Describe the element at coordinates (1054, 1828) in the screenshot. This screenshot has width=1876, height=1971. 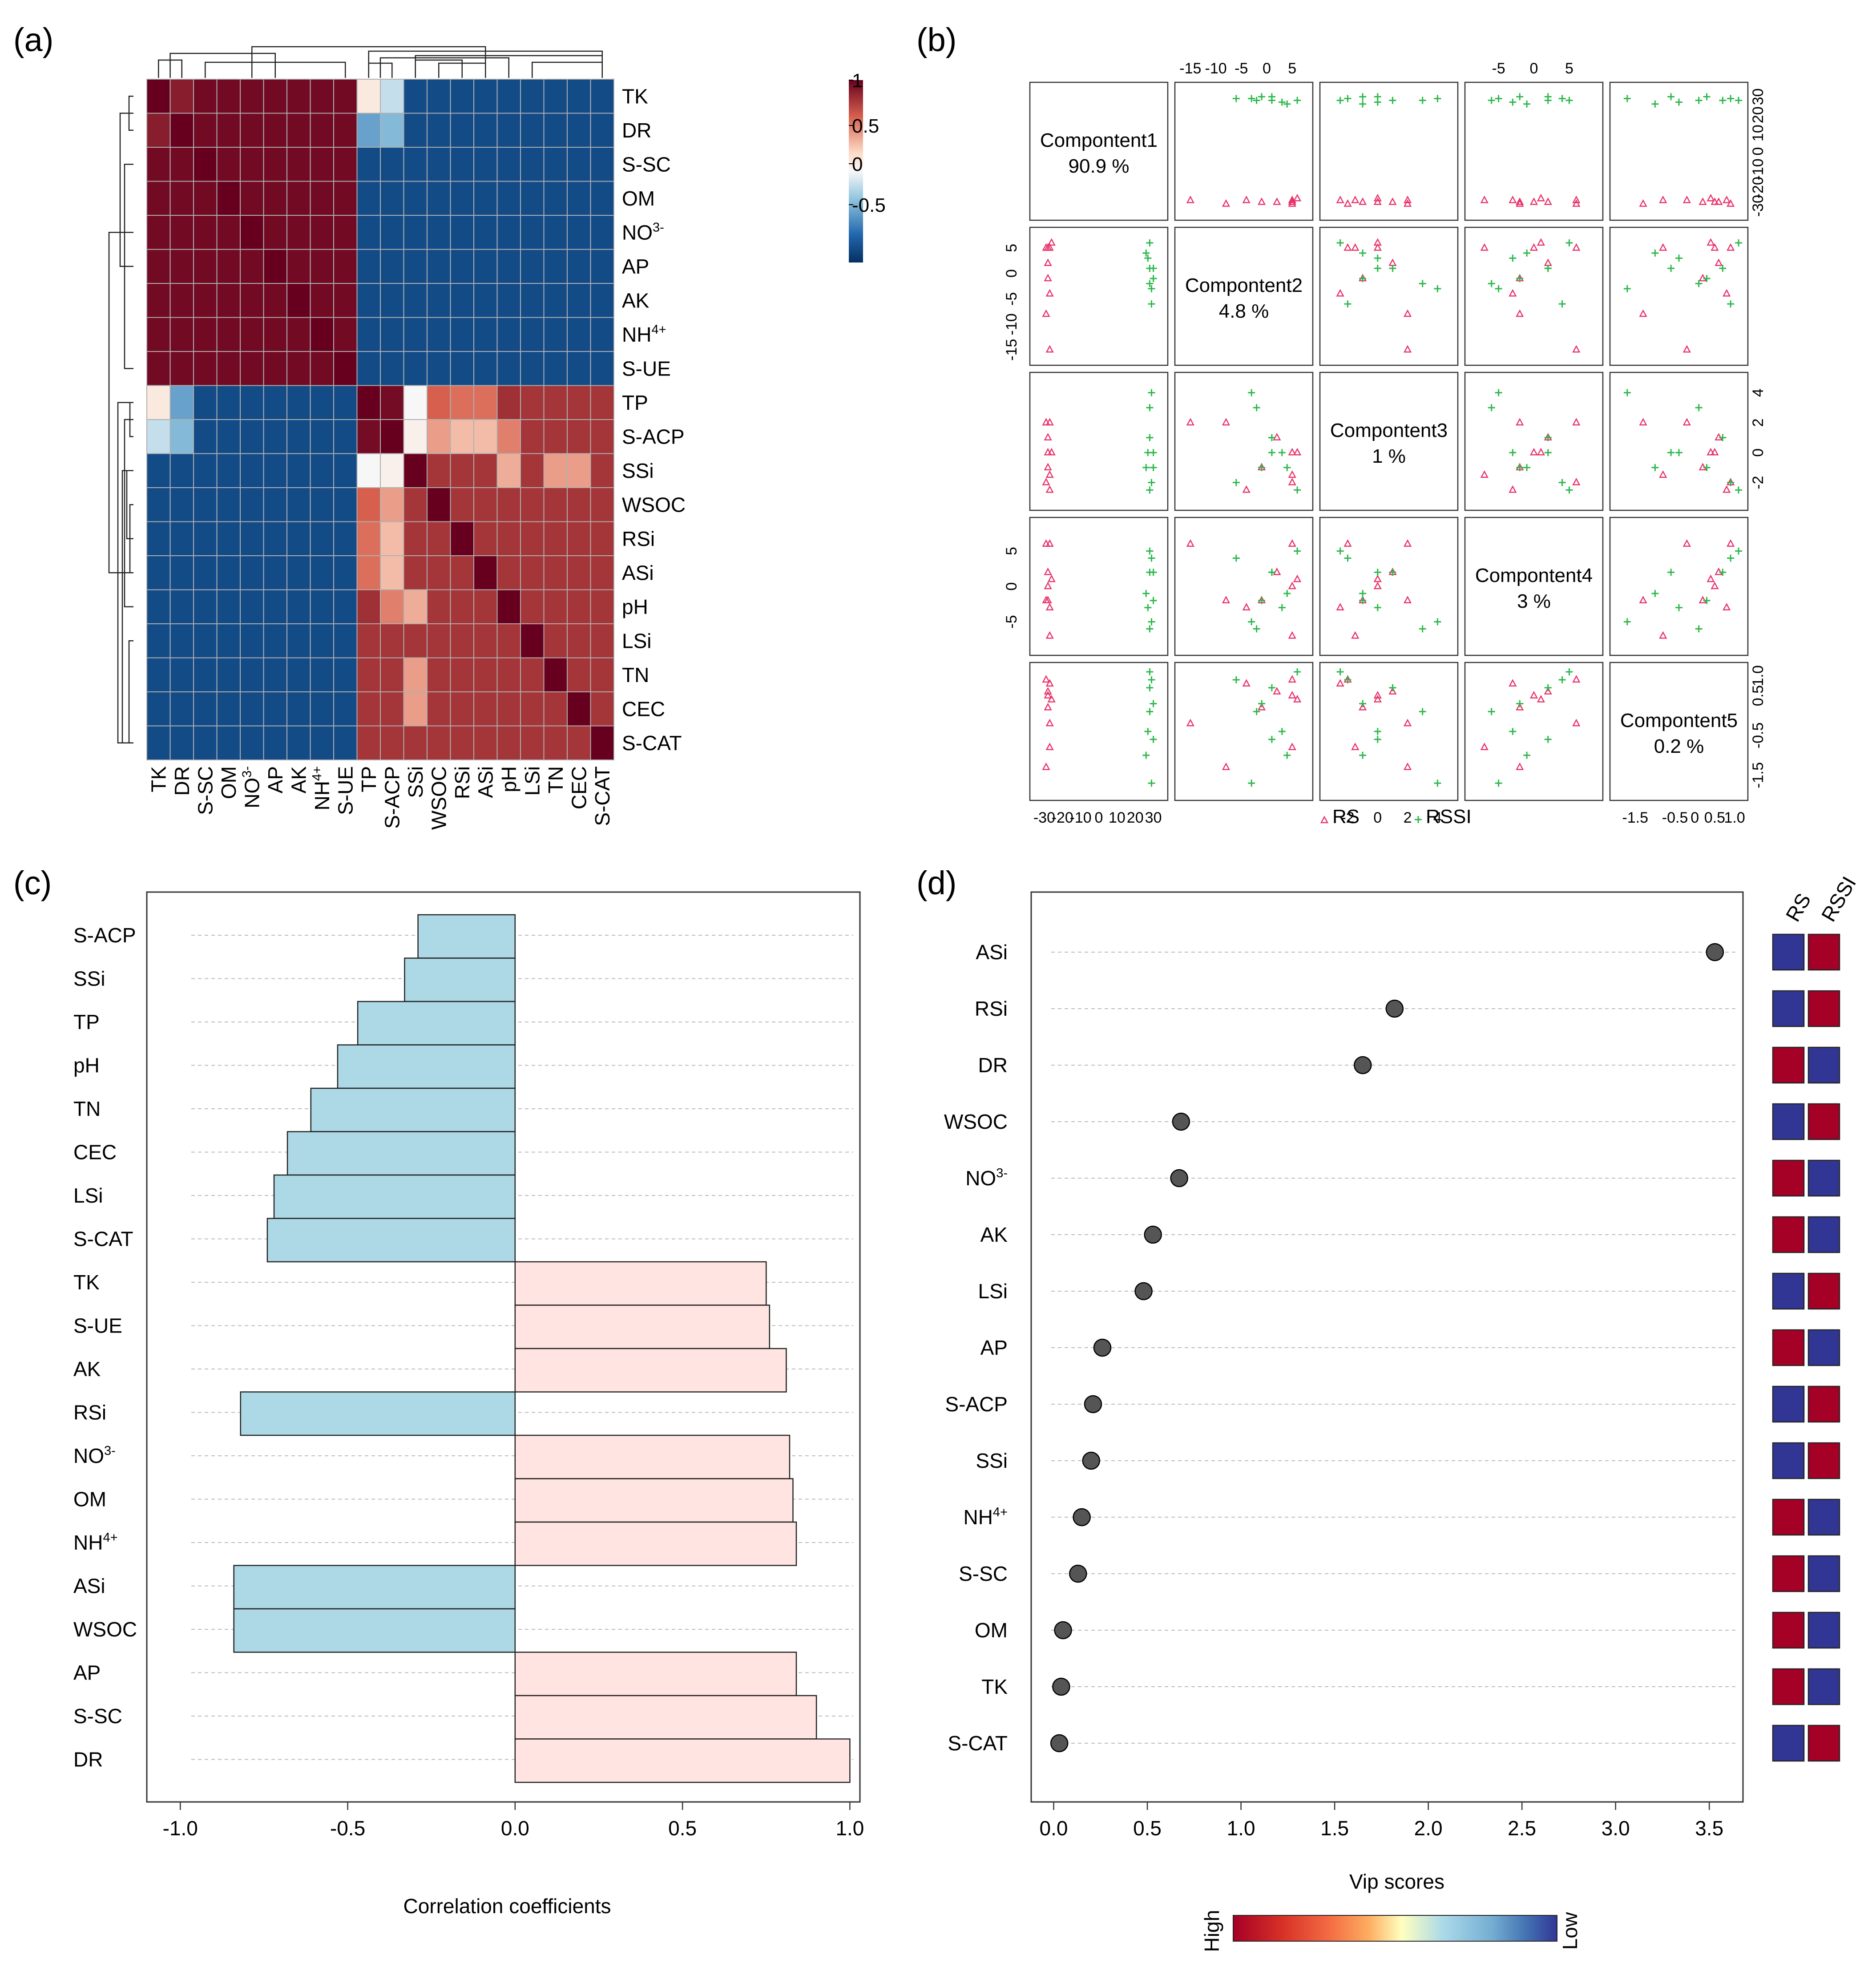
I see `x-tick-label: 0.0` at that location.